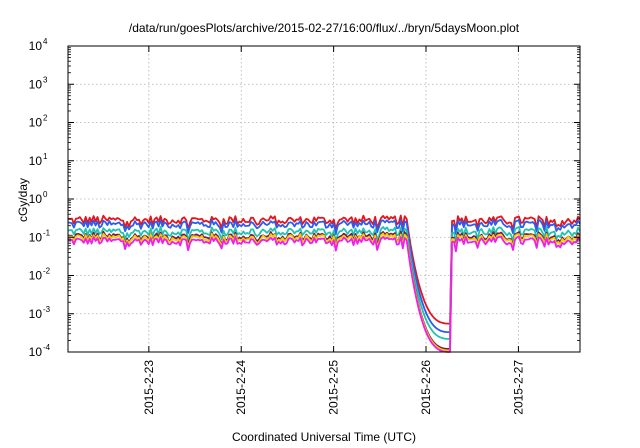 Image resolution: width=640 pixels, height=448 pixels. I want to click on y-tick-label-exponent: 3, so click(45, 79).